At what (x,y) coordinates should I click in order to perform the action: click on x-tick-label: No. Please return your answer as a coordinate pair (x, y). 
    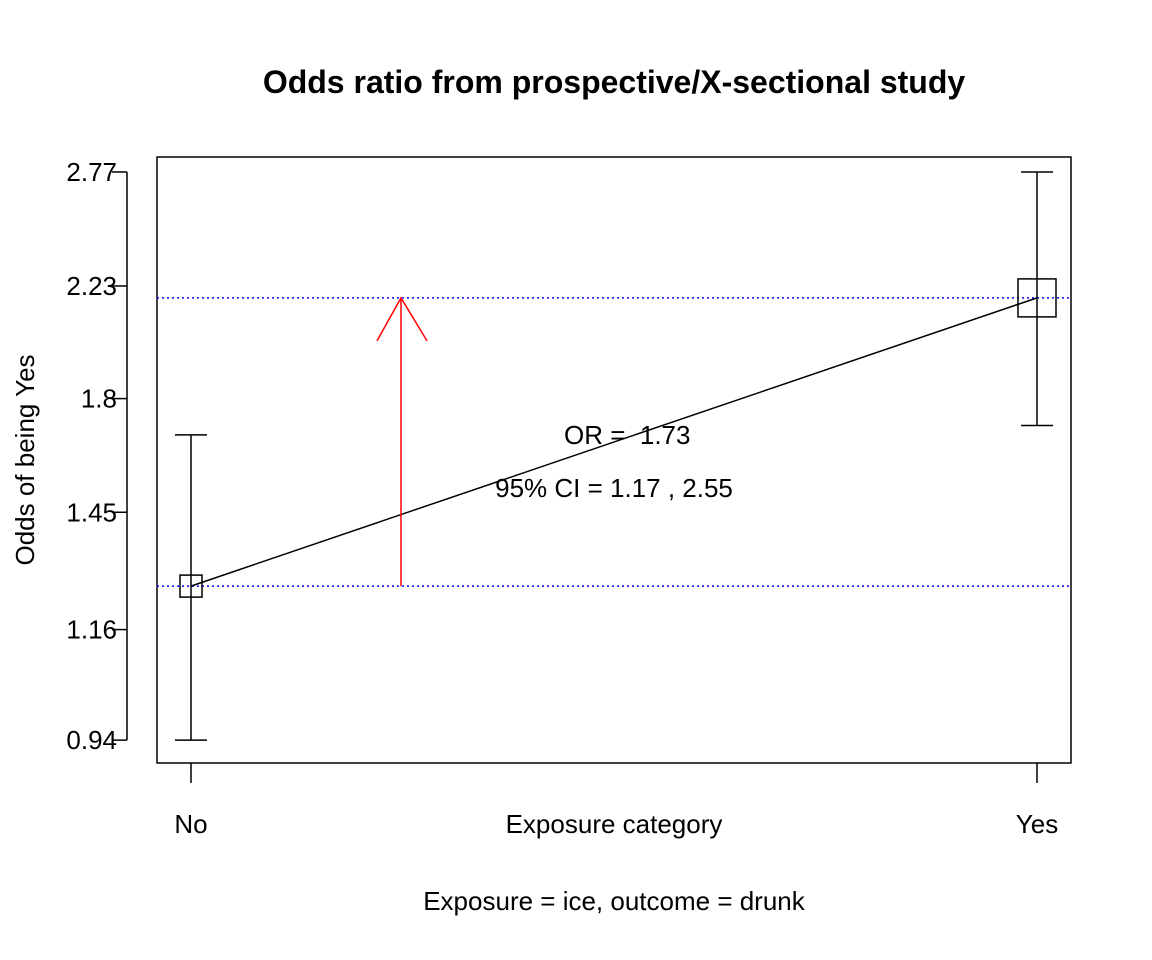
    Looking at the image, I should click on (190, 824).